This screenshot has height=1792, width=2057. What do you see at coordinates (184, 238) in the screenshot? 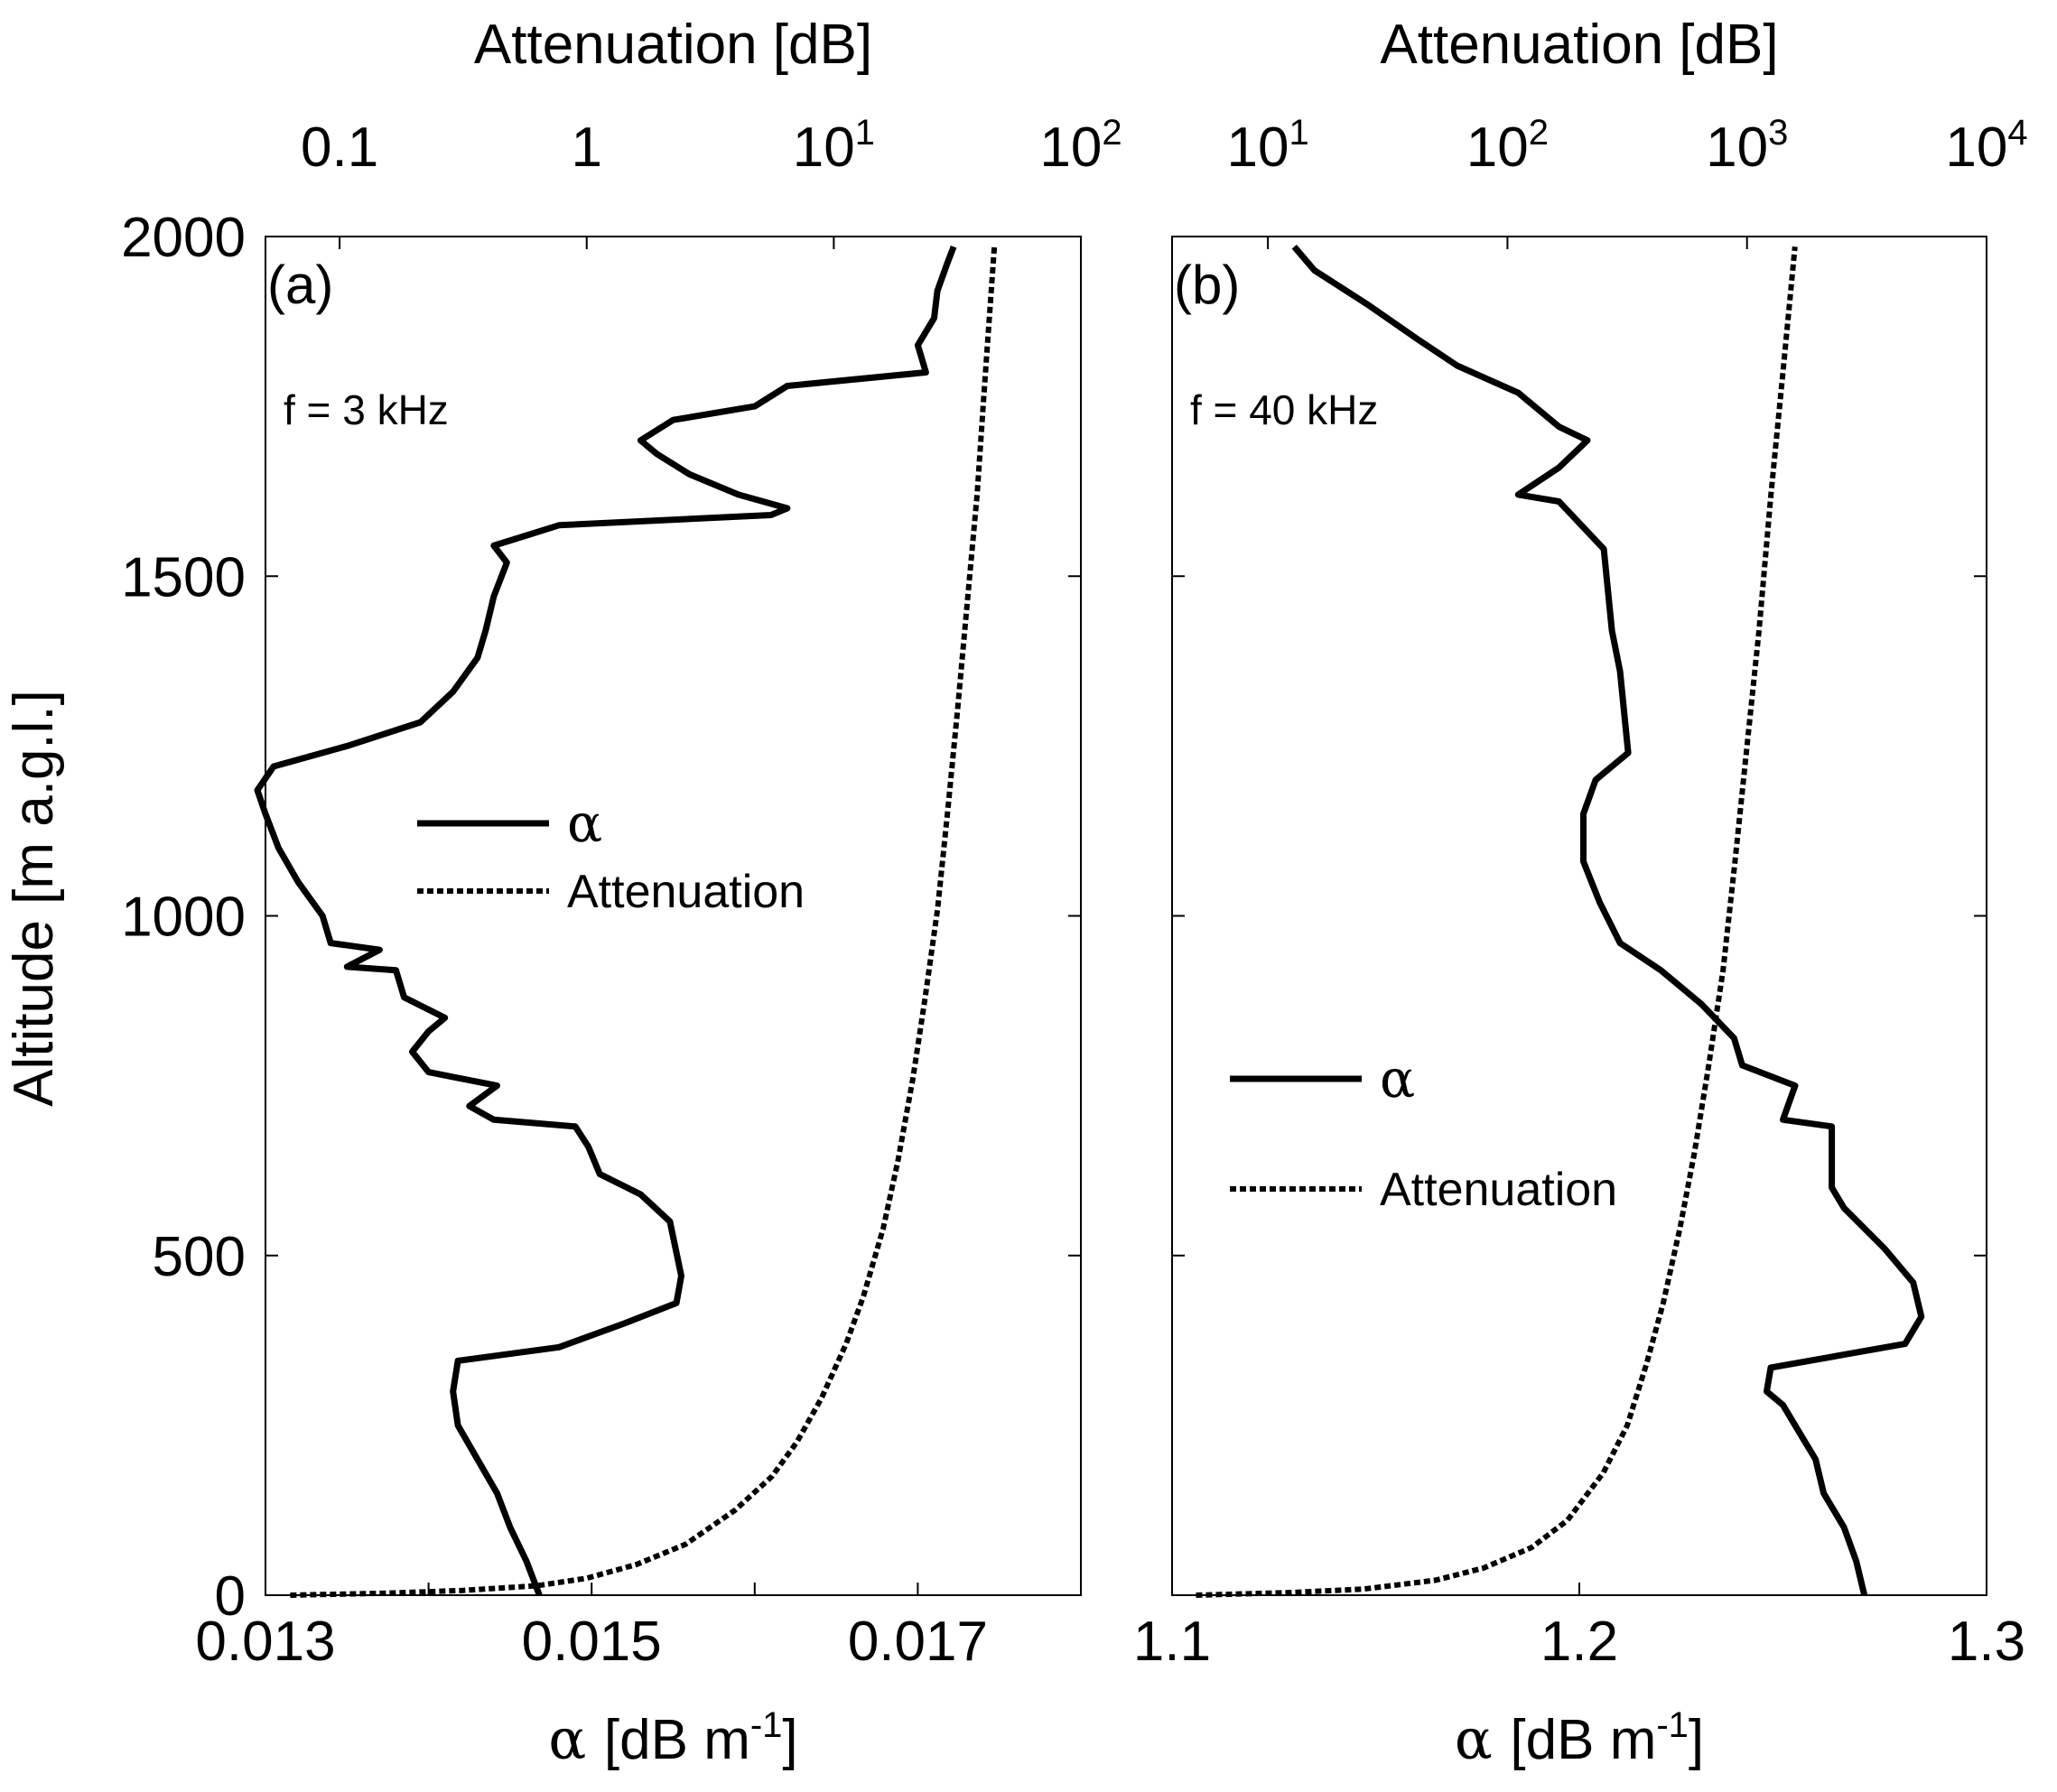
I see `y-tick-label: 2000` at bounding box center [184, 238].